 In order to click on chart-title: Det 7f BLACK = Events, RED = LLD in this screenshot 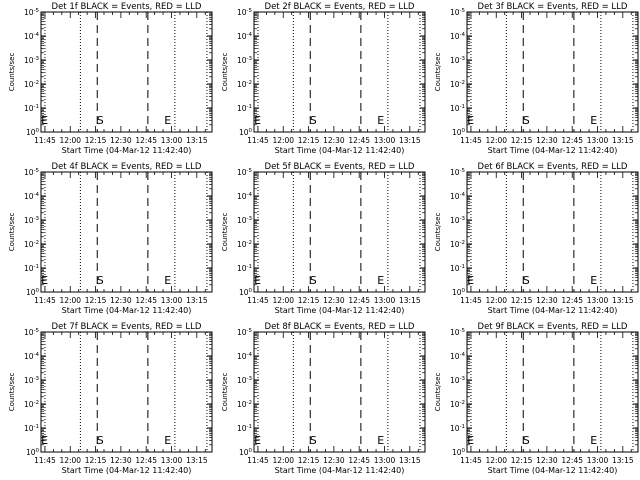, I will do `click(127, 327)`.